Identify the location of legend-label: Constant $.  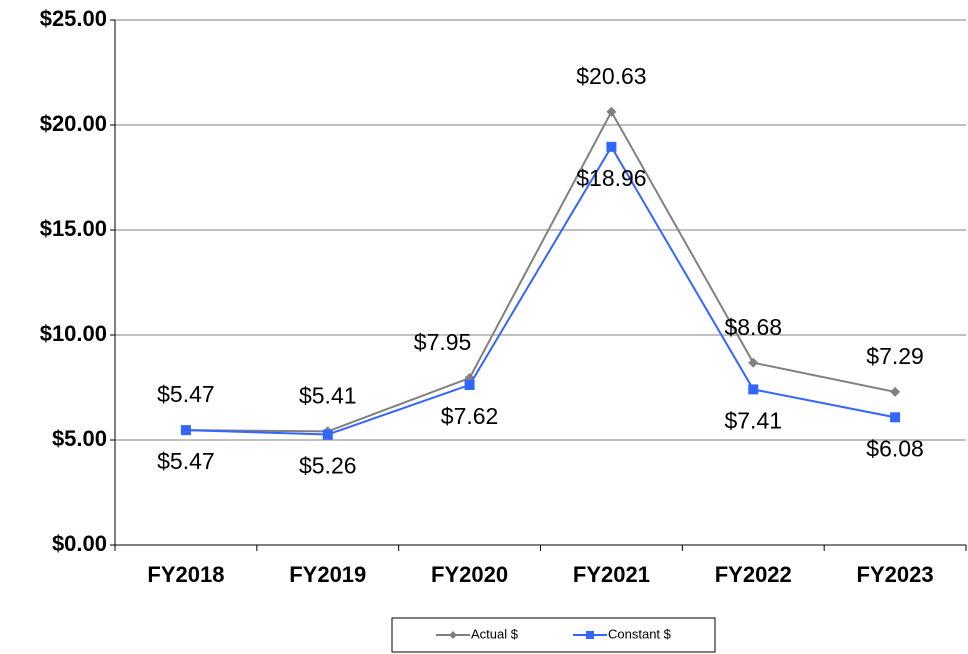
(640, 633).